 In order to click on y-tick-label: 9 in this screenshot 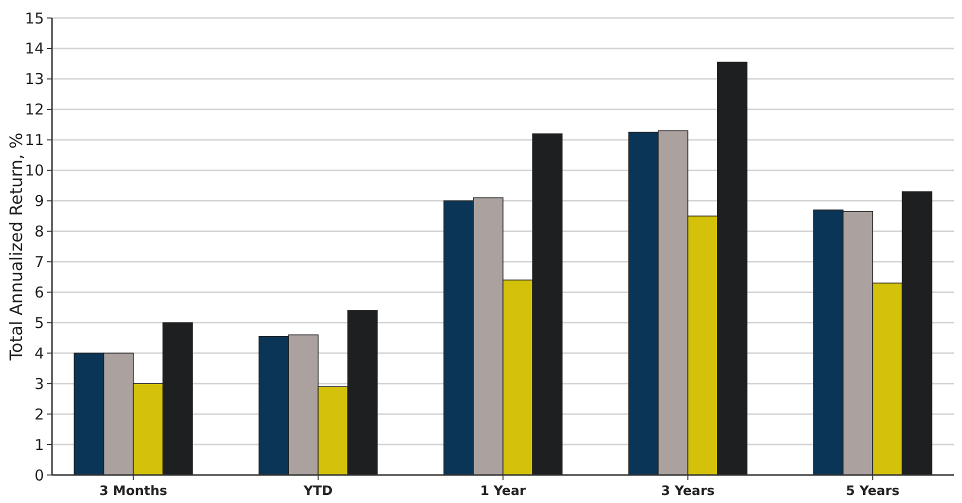, I will do `click(39, 201)`.